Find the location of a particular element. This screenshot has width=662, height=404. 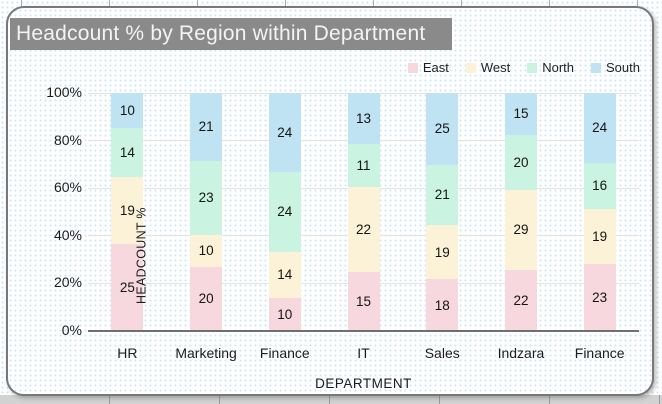

bar-stack: 15 20 29 22 is located at coordinates (520, 212).